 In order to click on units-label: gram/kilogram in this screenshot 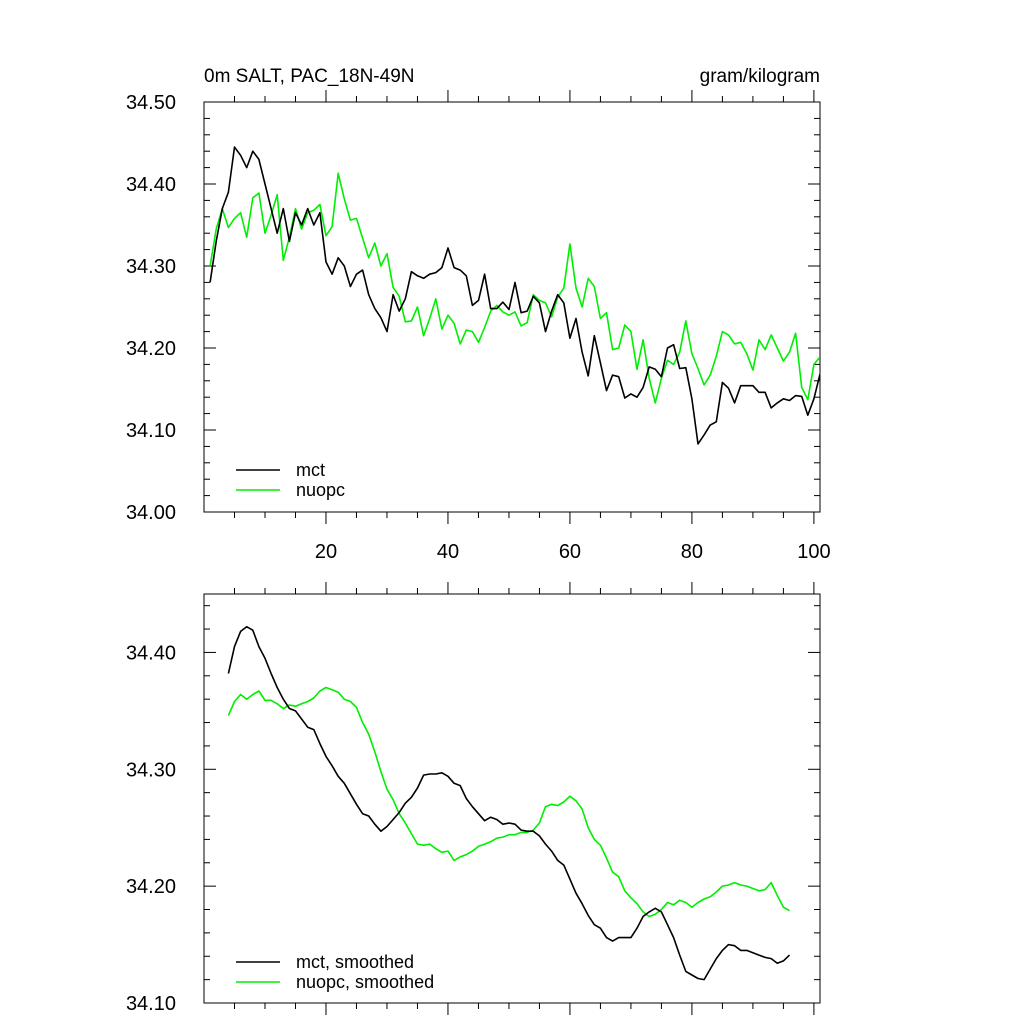, I will do `click(760, 76)`.